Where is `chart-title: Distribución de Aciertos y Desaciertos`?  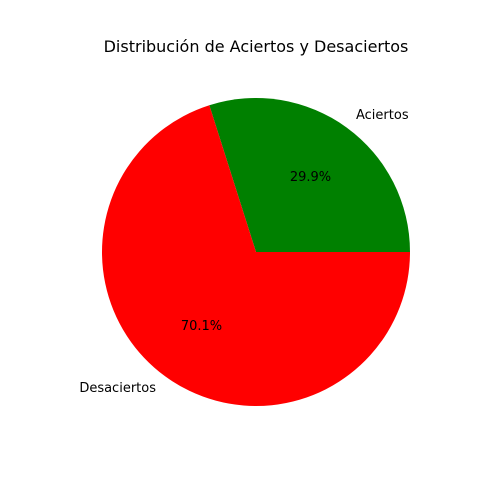 chart-title: Distribución de Aciertos y Desaciertos is located at coordinates (256, 46).